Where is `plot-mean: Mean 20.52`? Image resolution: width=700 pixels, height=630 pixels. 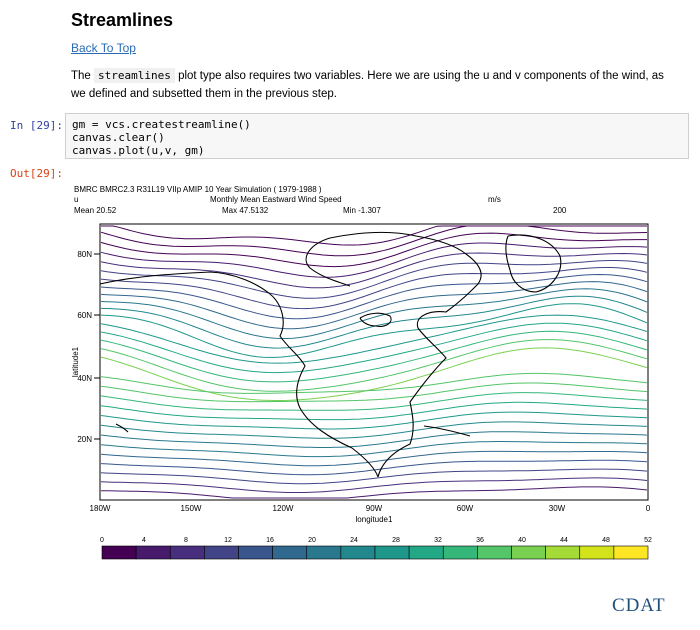 plot-mean: Mean 20.52 is located at coordinates (95, 210).